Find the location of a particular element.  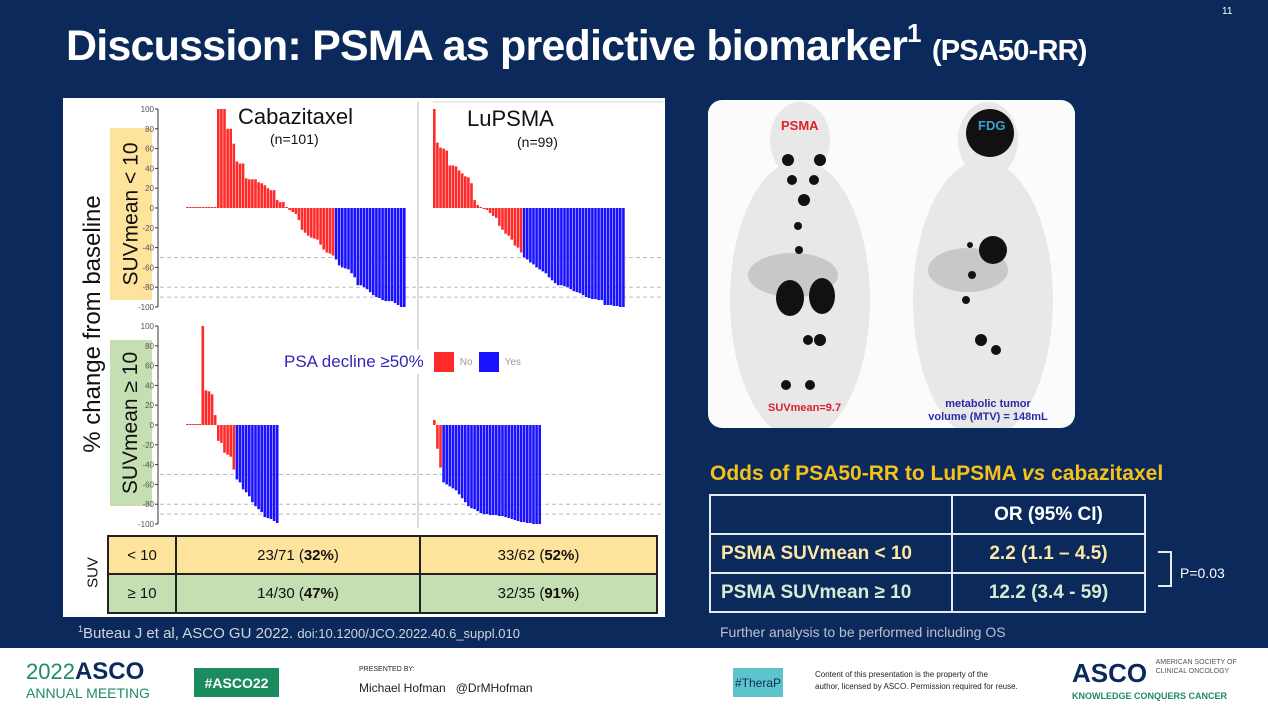

slide-number: 11 is located at coordinates (1227, 11).